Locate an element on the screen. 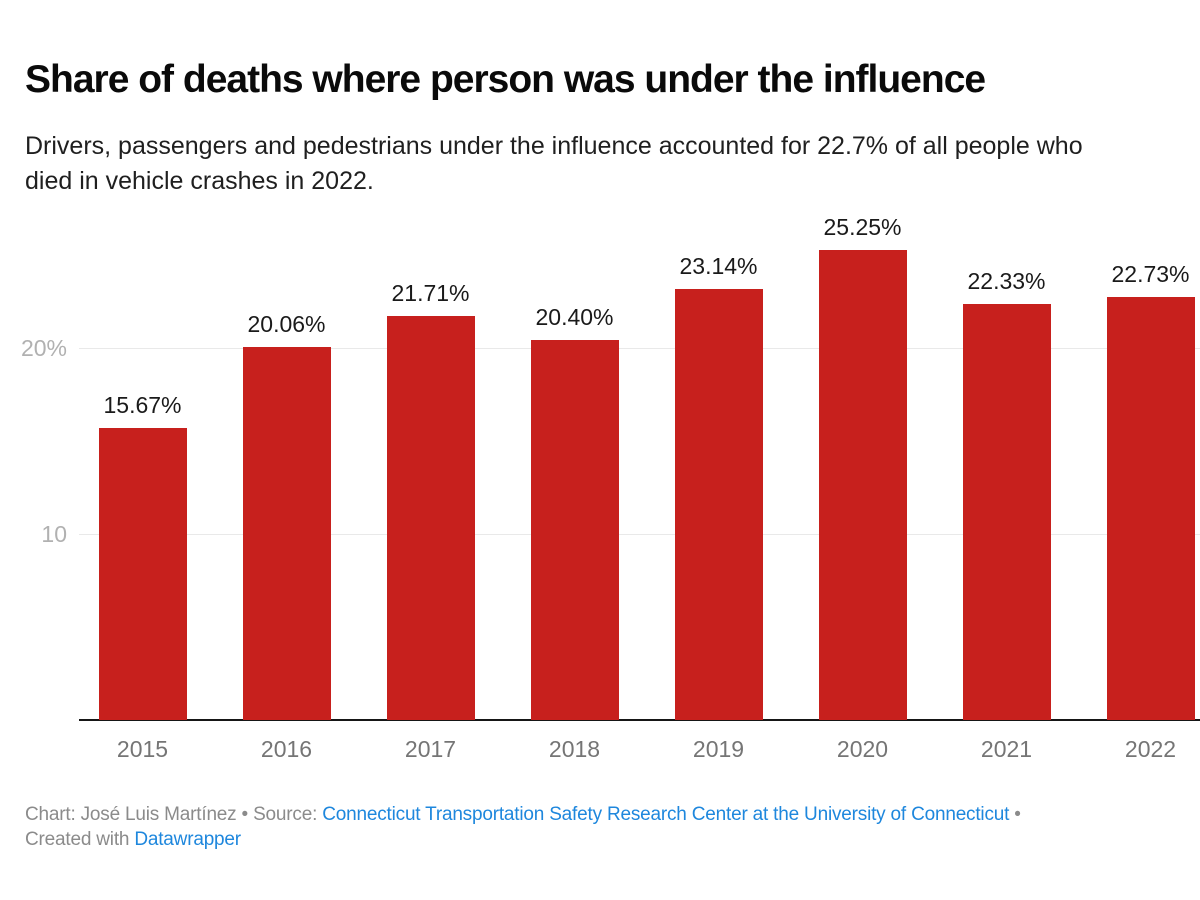 This screenshot has width=1200, height=900. value-label-2022: 22.73% is located at coordinates (1150, 274).